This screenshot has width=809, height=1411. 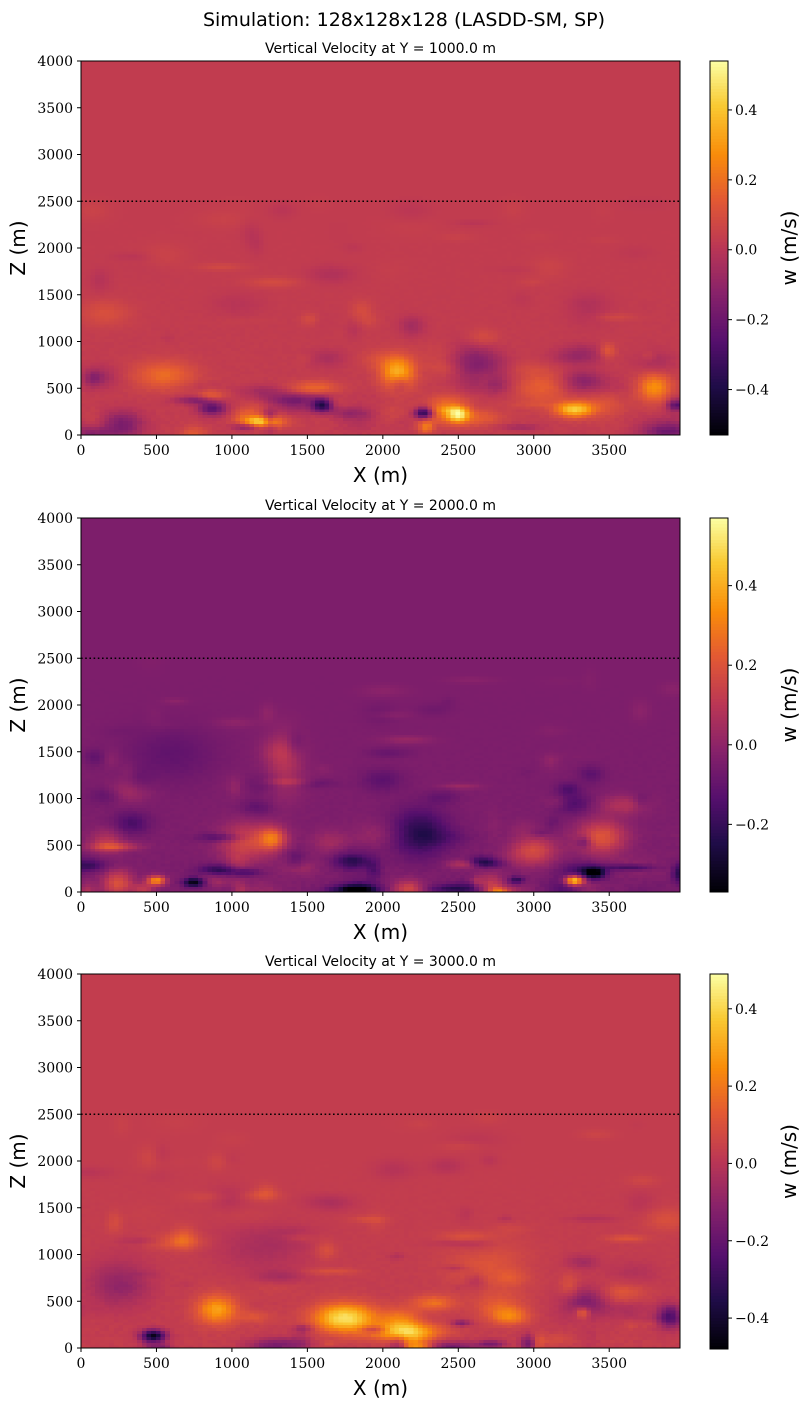 What do you see at coordinates (380, 962) in the screenshot?
I see `panel-title: Vertical Velocity at Y = 3000.0 m` at bounding box center [380, 962].